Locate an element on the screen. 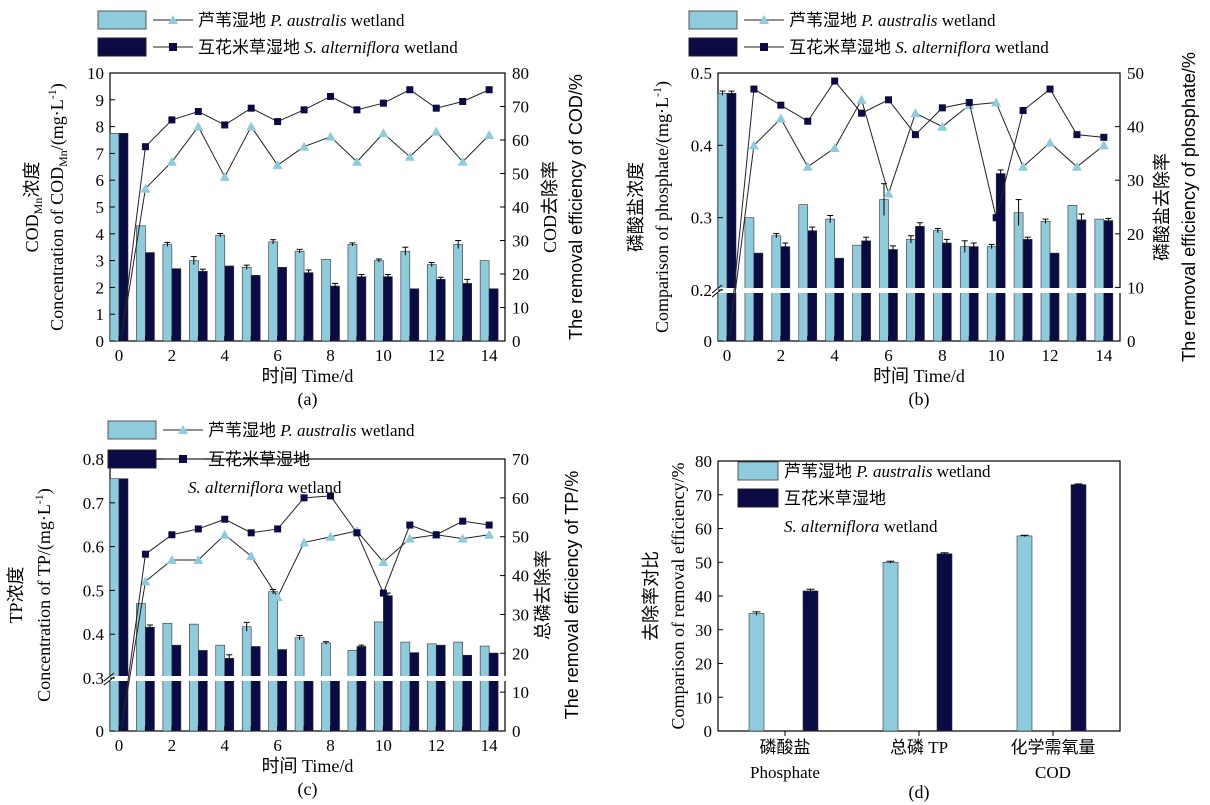 The height and width of the screenshot is (805, 1210). c-y2tick-label-6: 60 is located at coordinates (520, 498).